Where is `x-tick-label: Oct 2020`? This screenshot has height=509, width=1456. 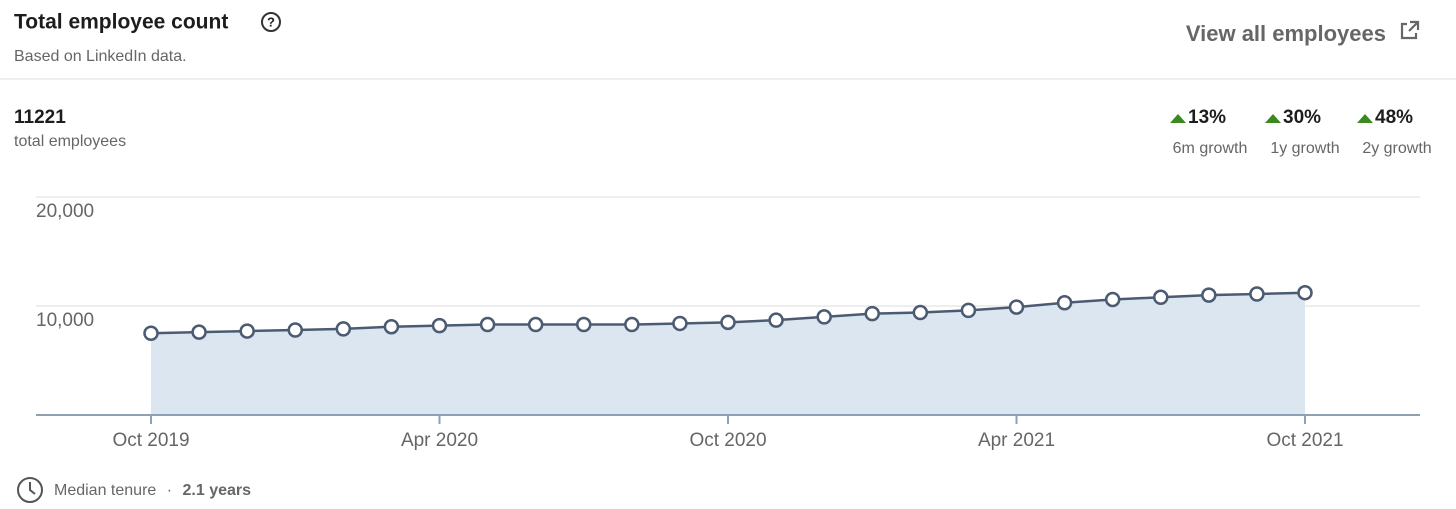 x-tick-label: Oct 2020 is located at coordinates (727, 440).